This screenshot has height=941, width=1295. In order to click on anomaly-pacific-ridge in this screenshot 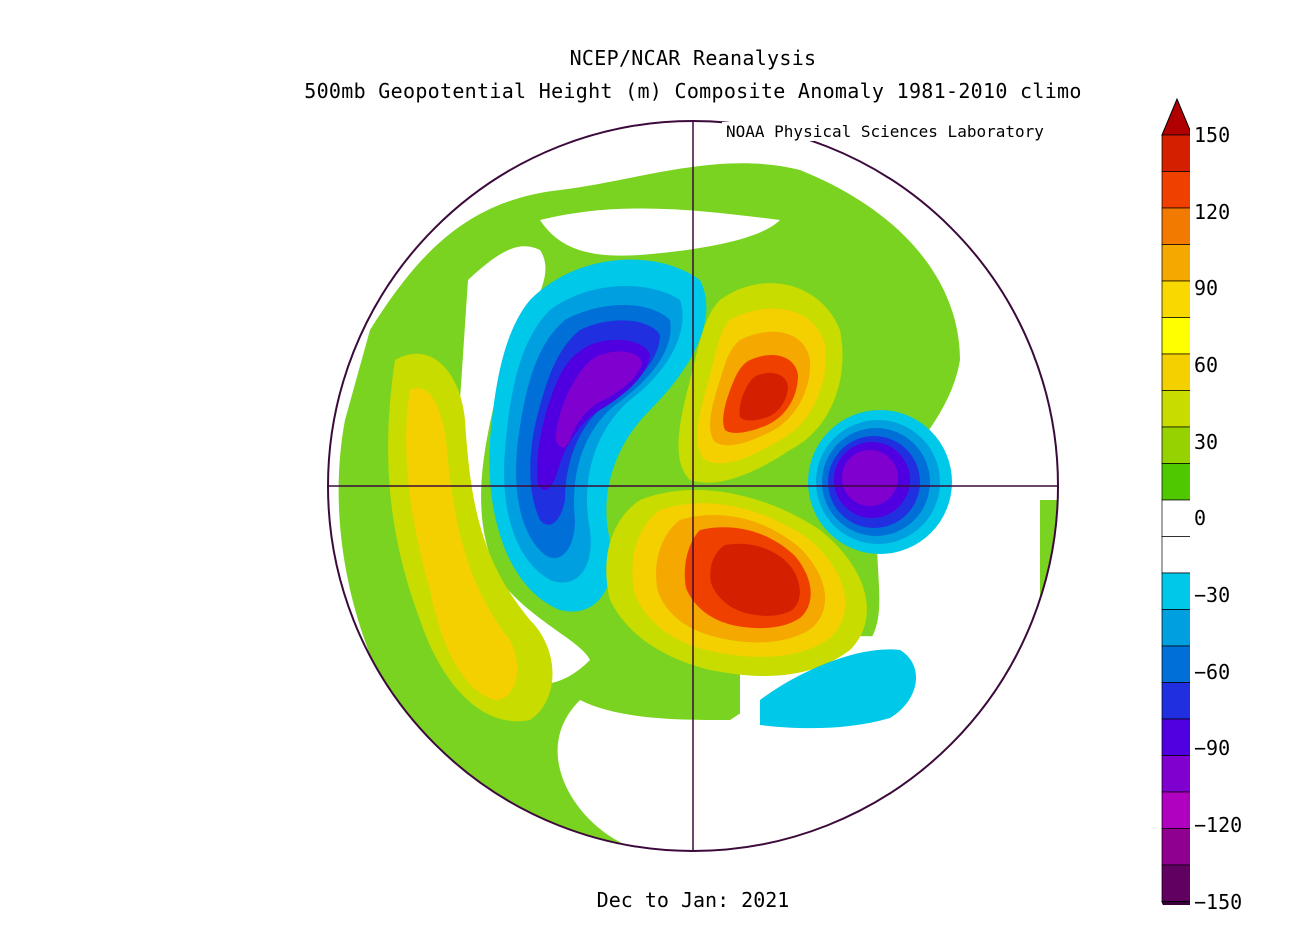, I will do `click(470, 537)`.